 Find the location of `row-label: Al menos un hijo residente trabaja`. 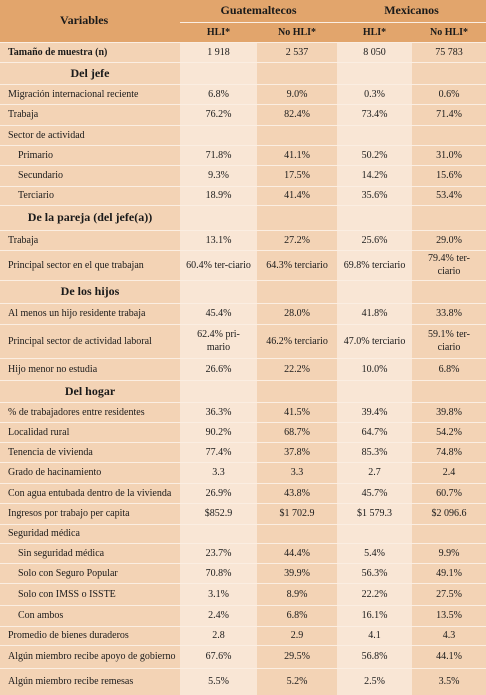

row-label: Al menos un hijo residente trabaja is located at coordinates (90, 314).